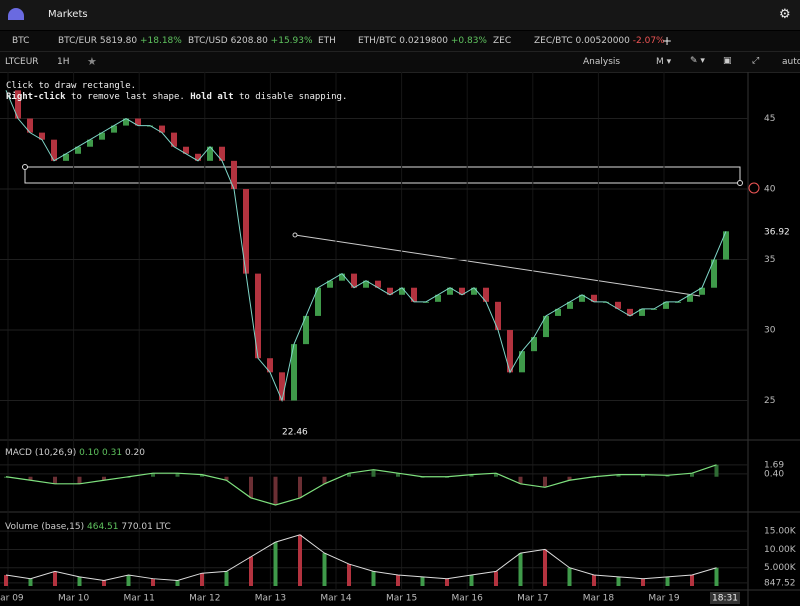  What do you see at coordinates (112, 453) in the screenshot?
I see `value: 0.31` at bounding box center [112, 453].